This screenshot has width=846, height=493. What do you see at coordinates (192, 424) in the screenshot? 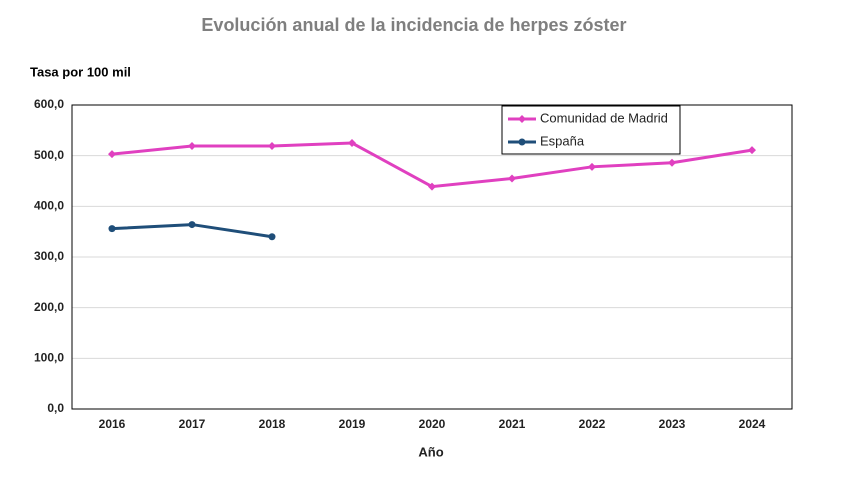
I see `x-tick-label: 2017` at bounding box center [192, 424].